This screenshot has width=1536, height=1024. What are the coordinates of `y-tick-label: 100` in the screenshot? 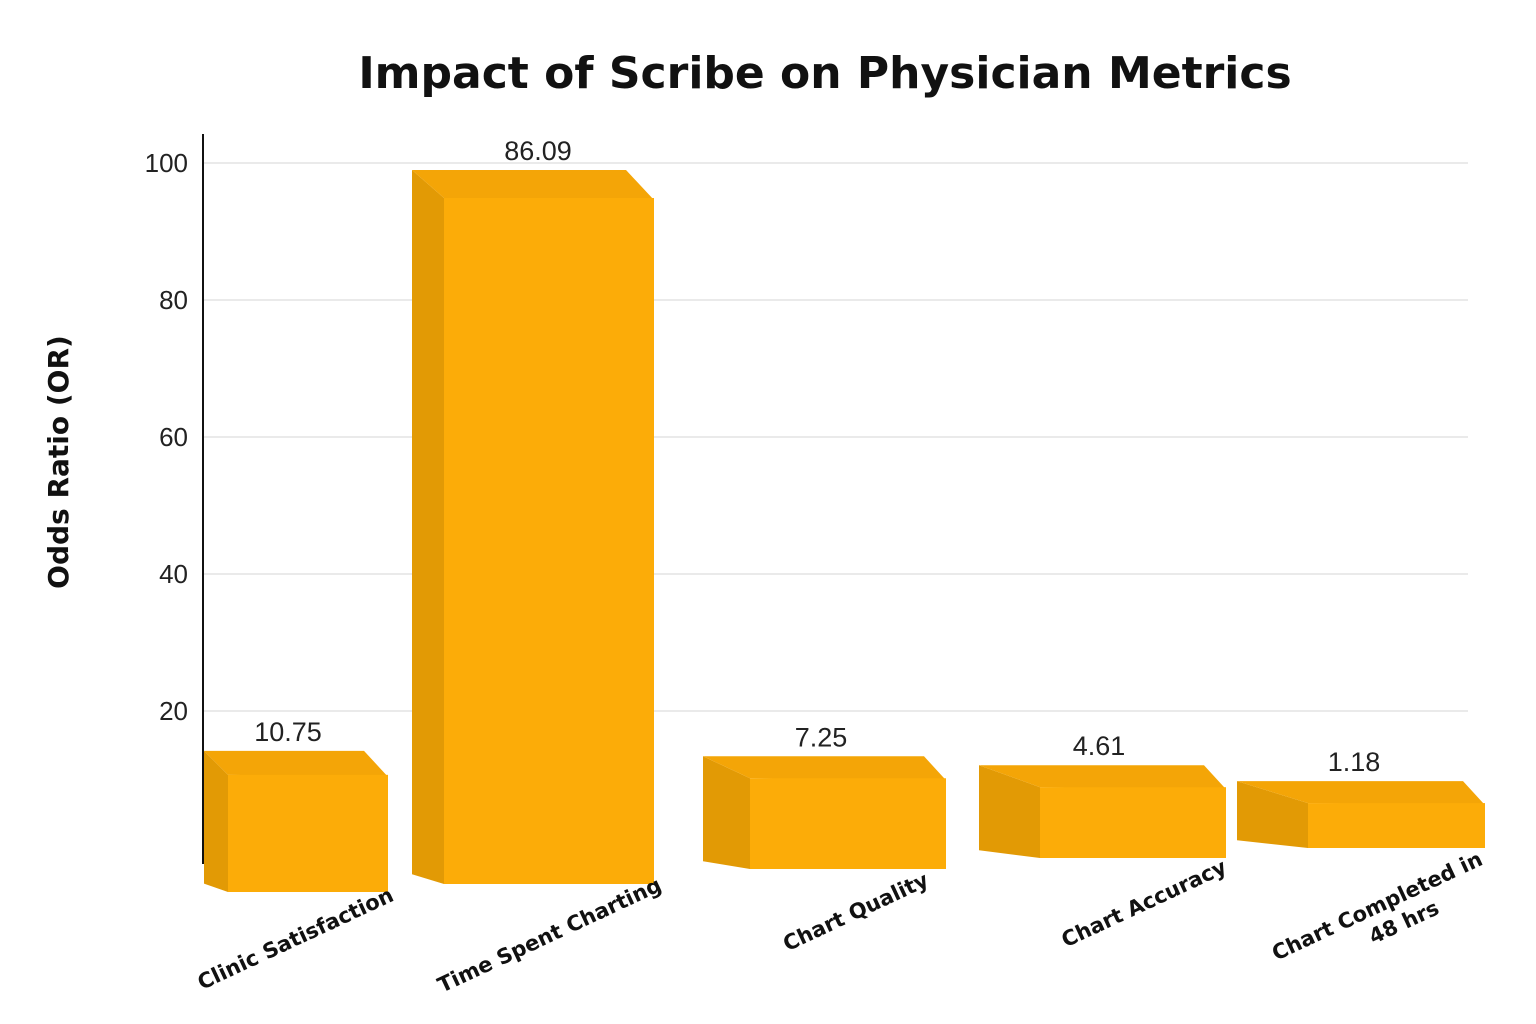 It's located at (166, 163).